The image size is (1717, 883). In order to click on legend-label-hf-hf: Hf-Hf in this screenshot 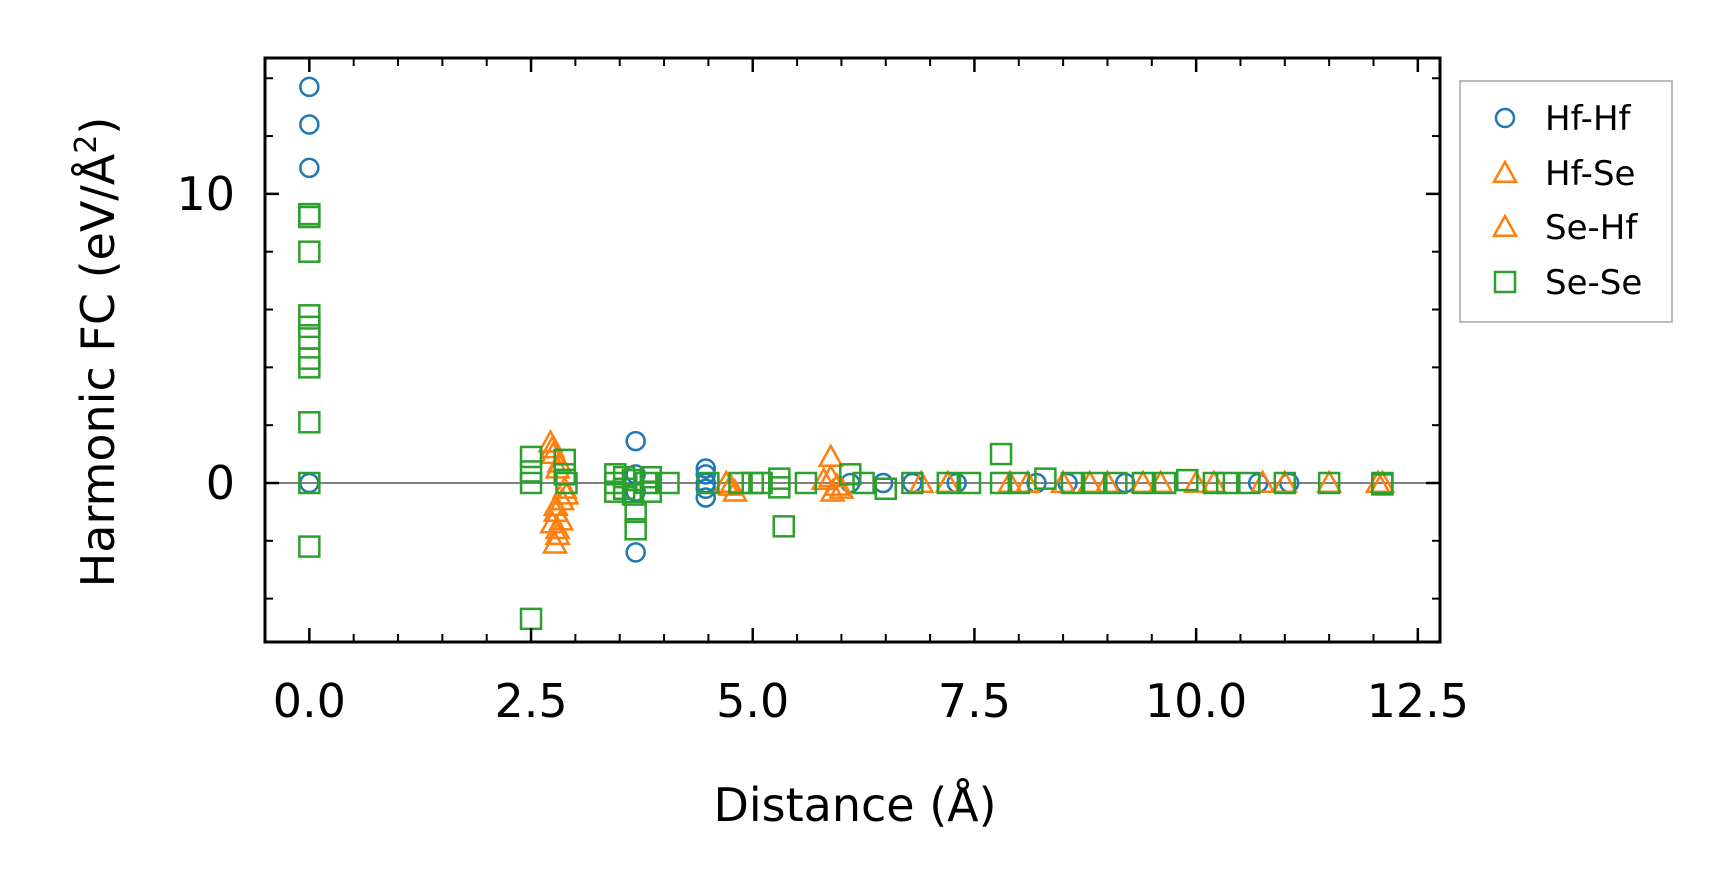, I will do `click(1588, 119)`.